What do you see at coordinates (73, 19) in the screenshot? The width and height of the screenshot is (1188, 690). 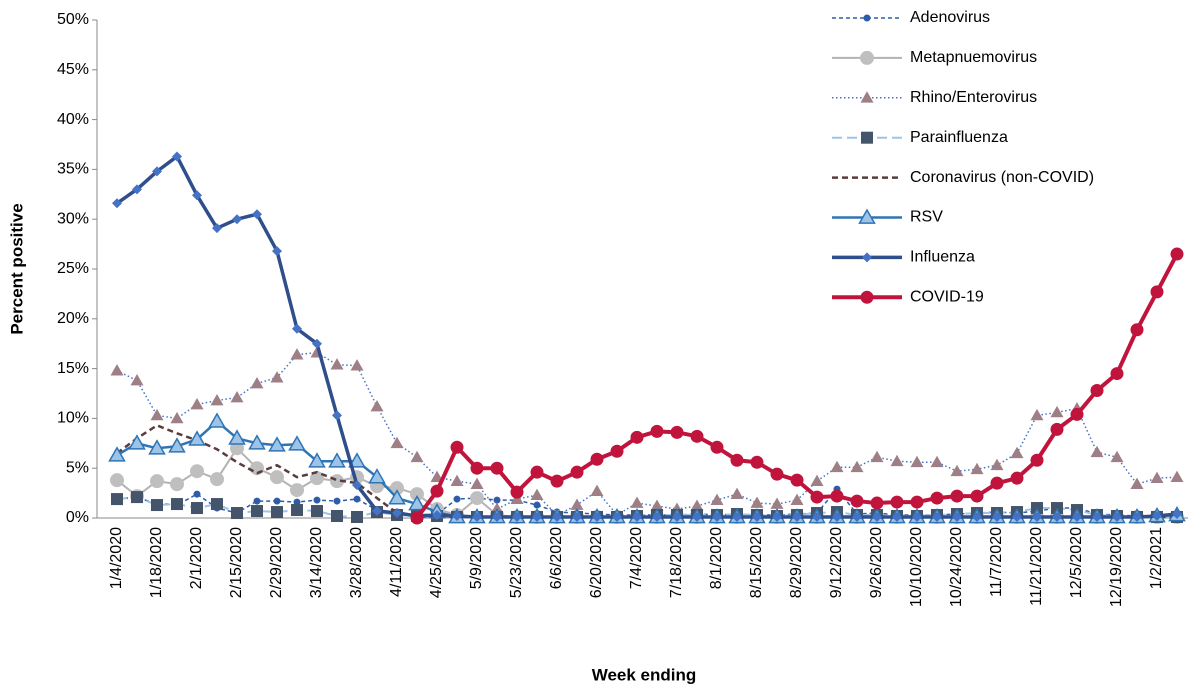 I see `y-tick-label: 50%` at bounding box center [73, 19].